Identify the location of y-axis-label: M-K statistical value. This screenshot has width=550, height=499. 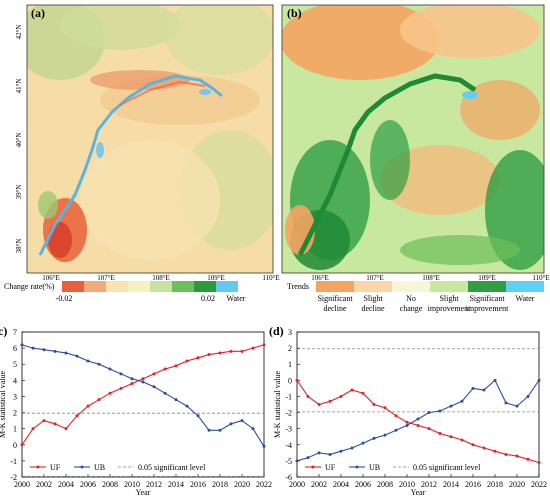
(3, 405).